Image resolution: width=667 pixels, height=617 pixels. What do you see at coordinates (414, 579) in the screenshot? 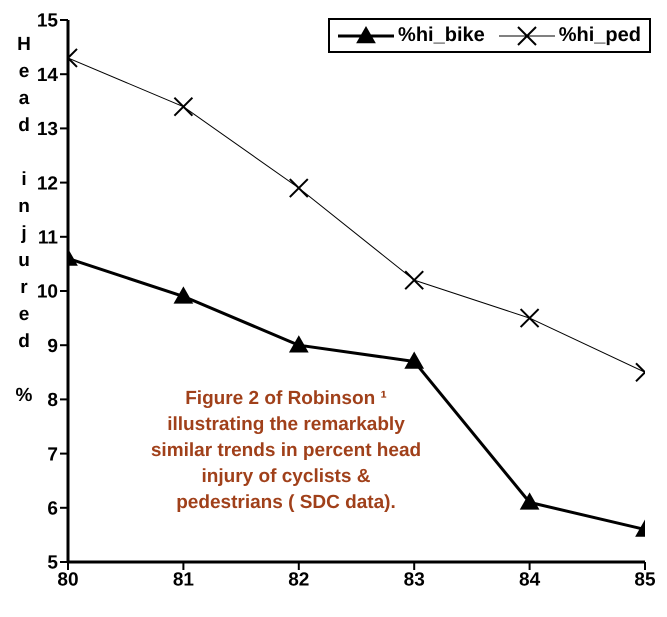
I see `x-tick-label: 83` at bounding box center [414, 579].